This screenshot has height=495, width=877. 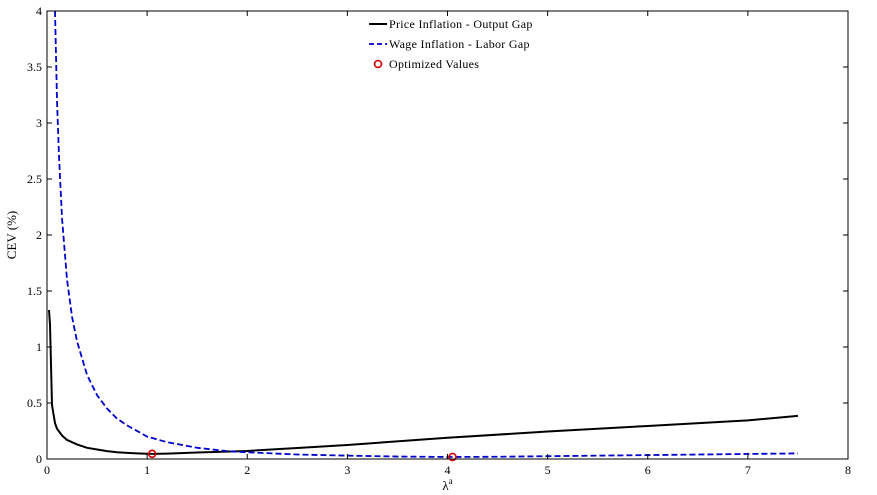 What do you see at coordinates (39, 11) in the screenshot?
I see `y-tick-label: 4` at bounding box center [39, 11].